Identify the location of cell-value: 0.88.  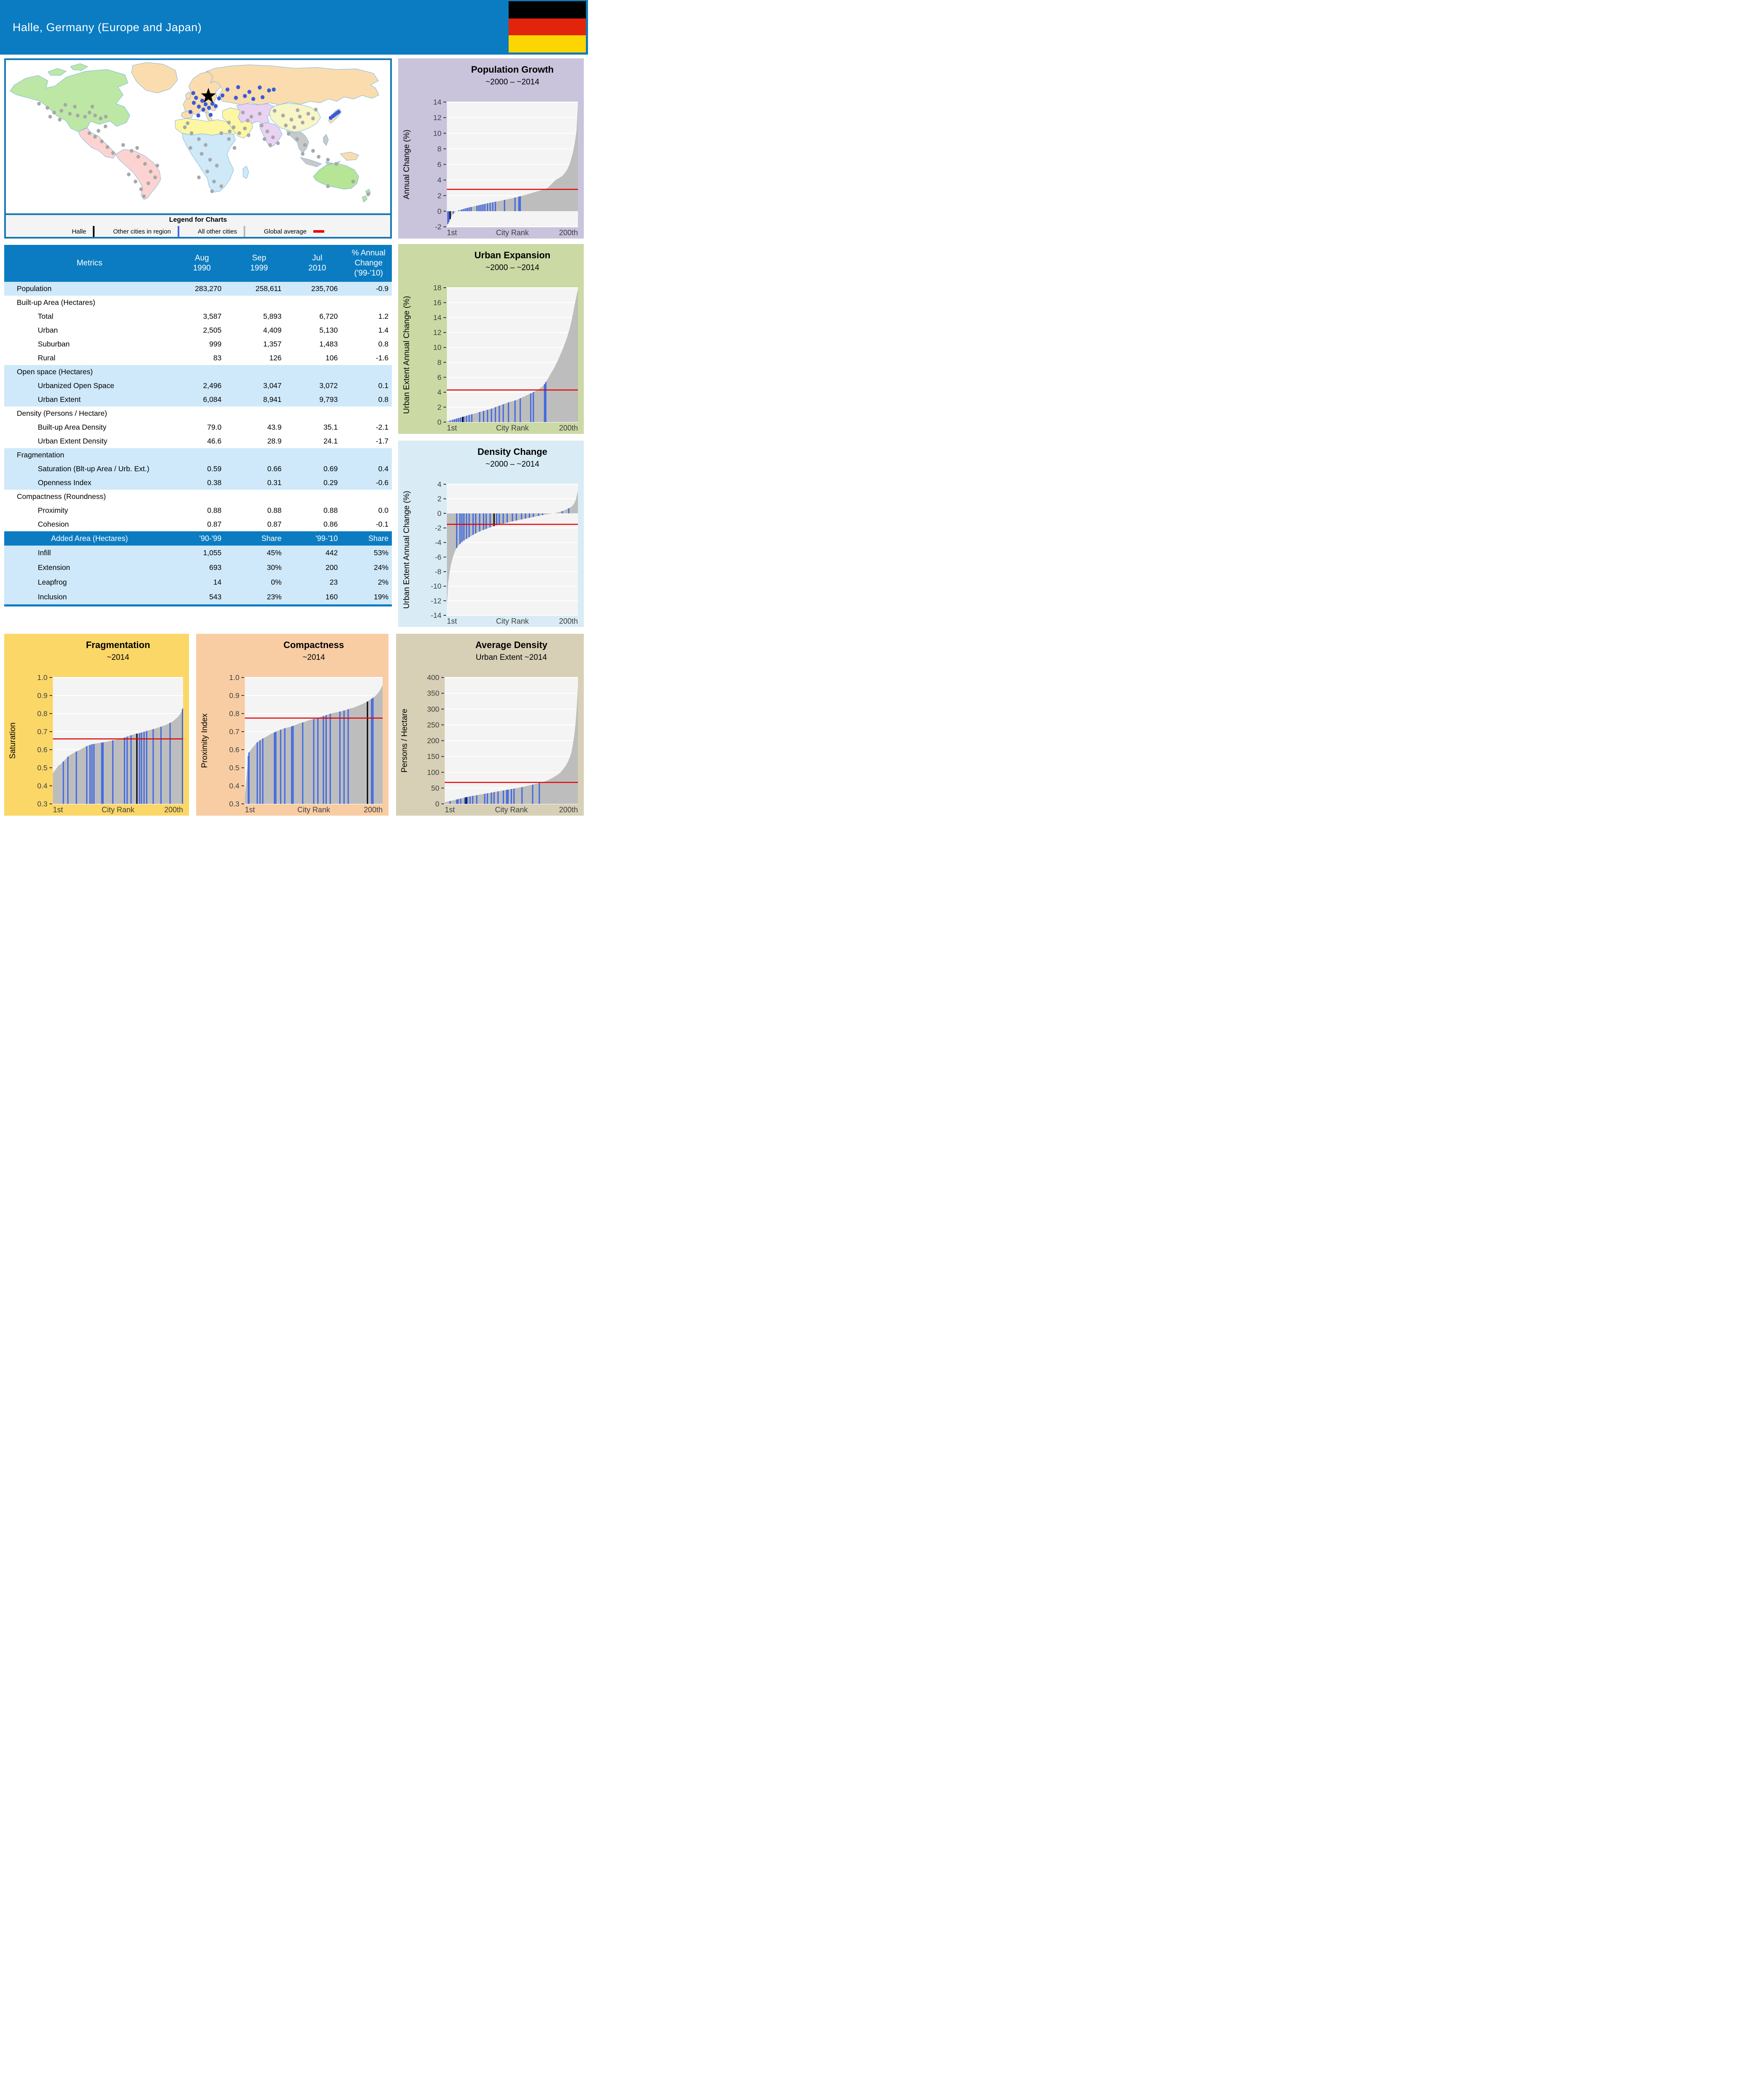
(317, 510).